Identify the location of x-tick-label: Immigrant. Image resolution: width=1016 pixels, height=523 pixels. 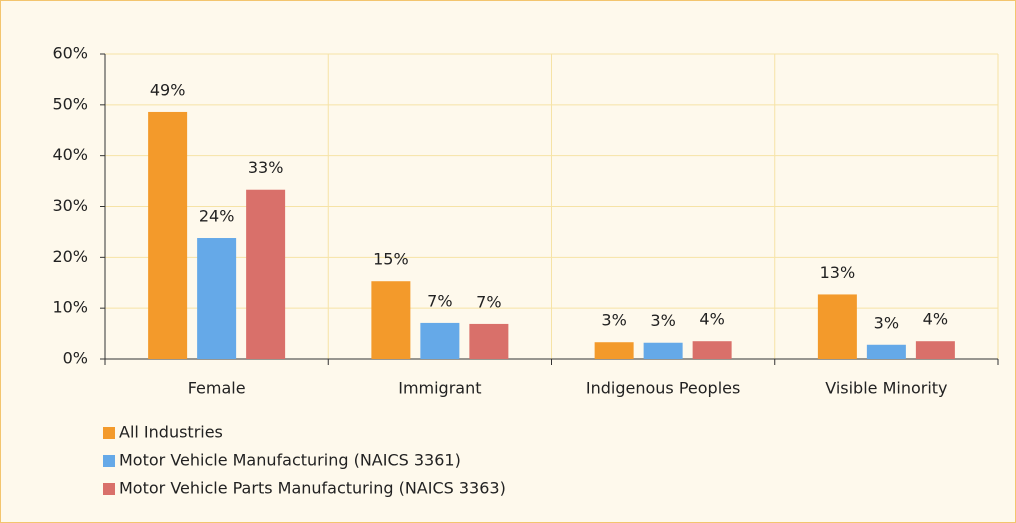
(439, 388).